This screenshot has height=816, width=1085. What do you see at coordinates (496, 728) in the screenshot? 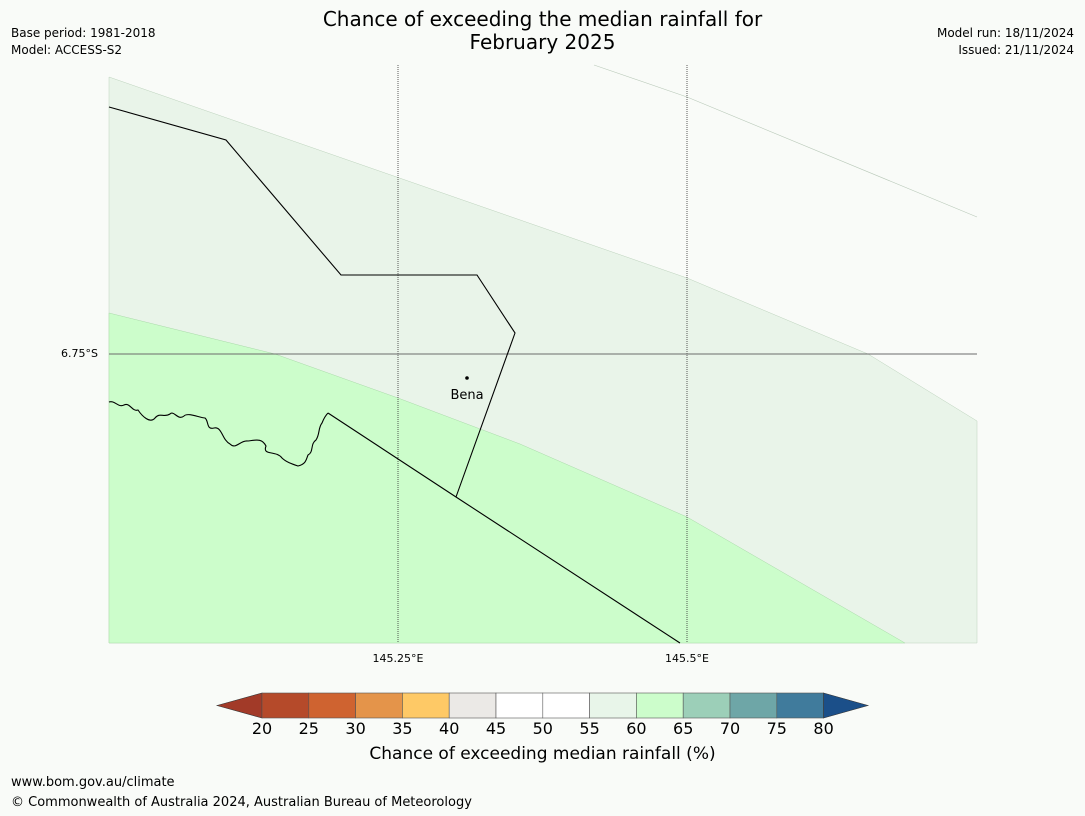
I see `colorbar-tick-label: 45` at bounding box center [496, 728].